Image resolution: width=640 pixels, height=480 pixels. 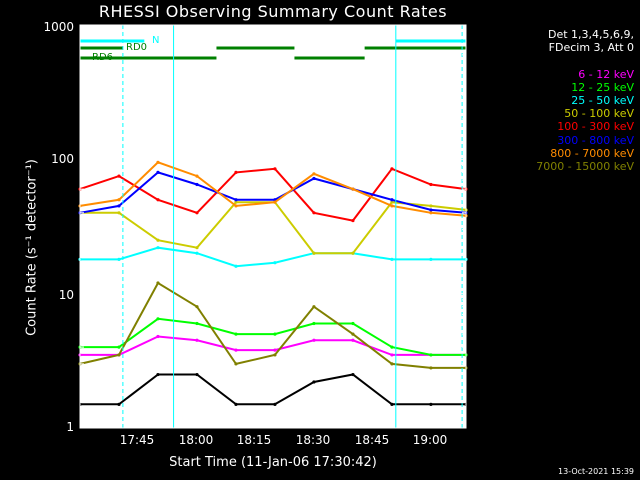 What do you see at coordinates (137, 440) in the screenshot?
I see `x-tick-label: 17:45` at bounding box center [137, 440].